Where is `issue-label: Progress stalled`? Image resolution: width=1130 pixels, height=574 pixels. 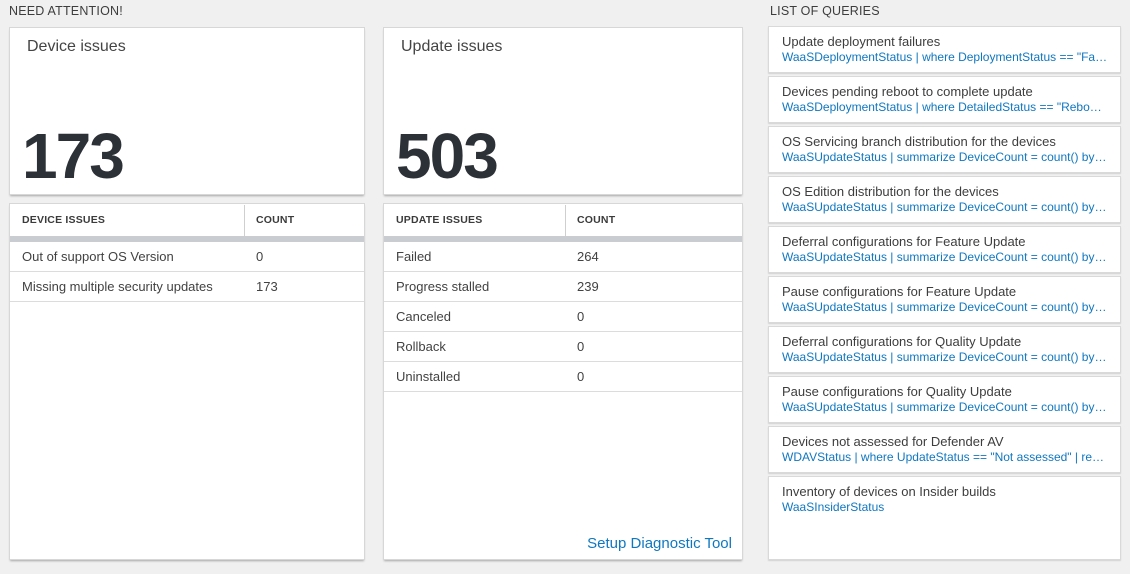 issue-label: Progress stalled is located at coordinates (443, 286).